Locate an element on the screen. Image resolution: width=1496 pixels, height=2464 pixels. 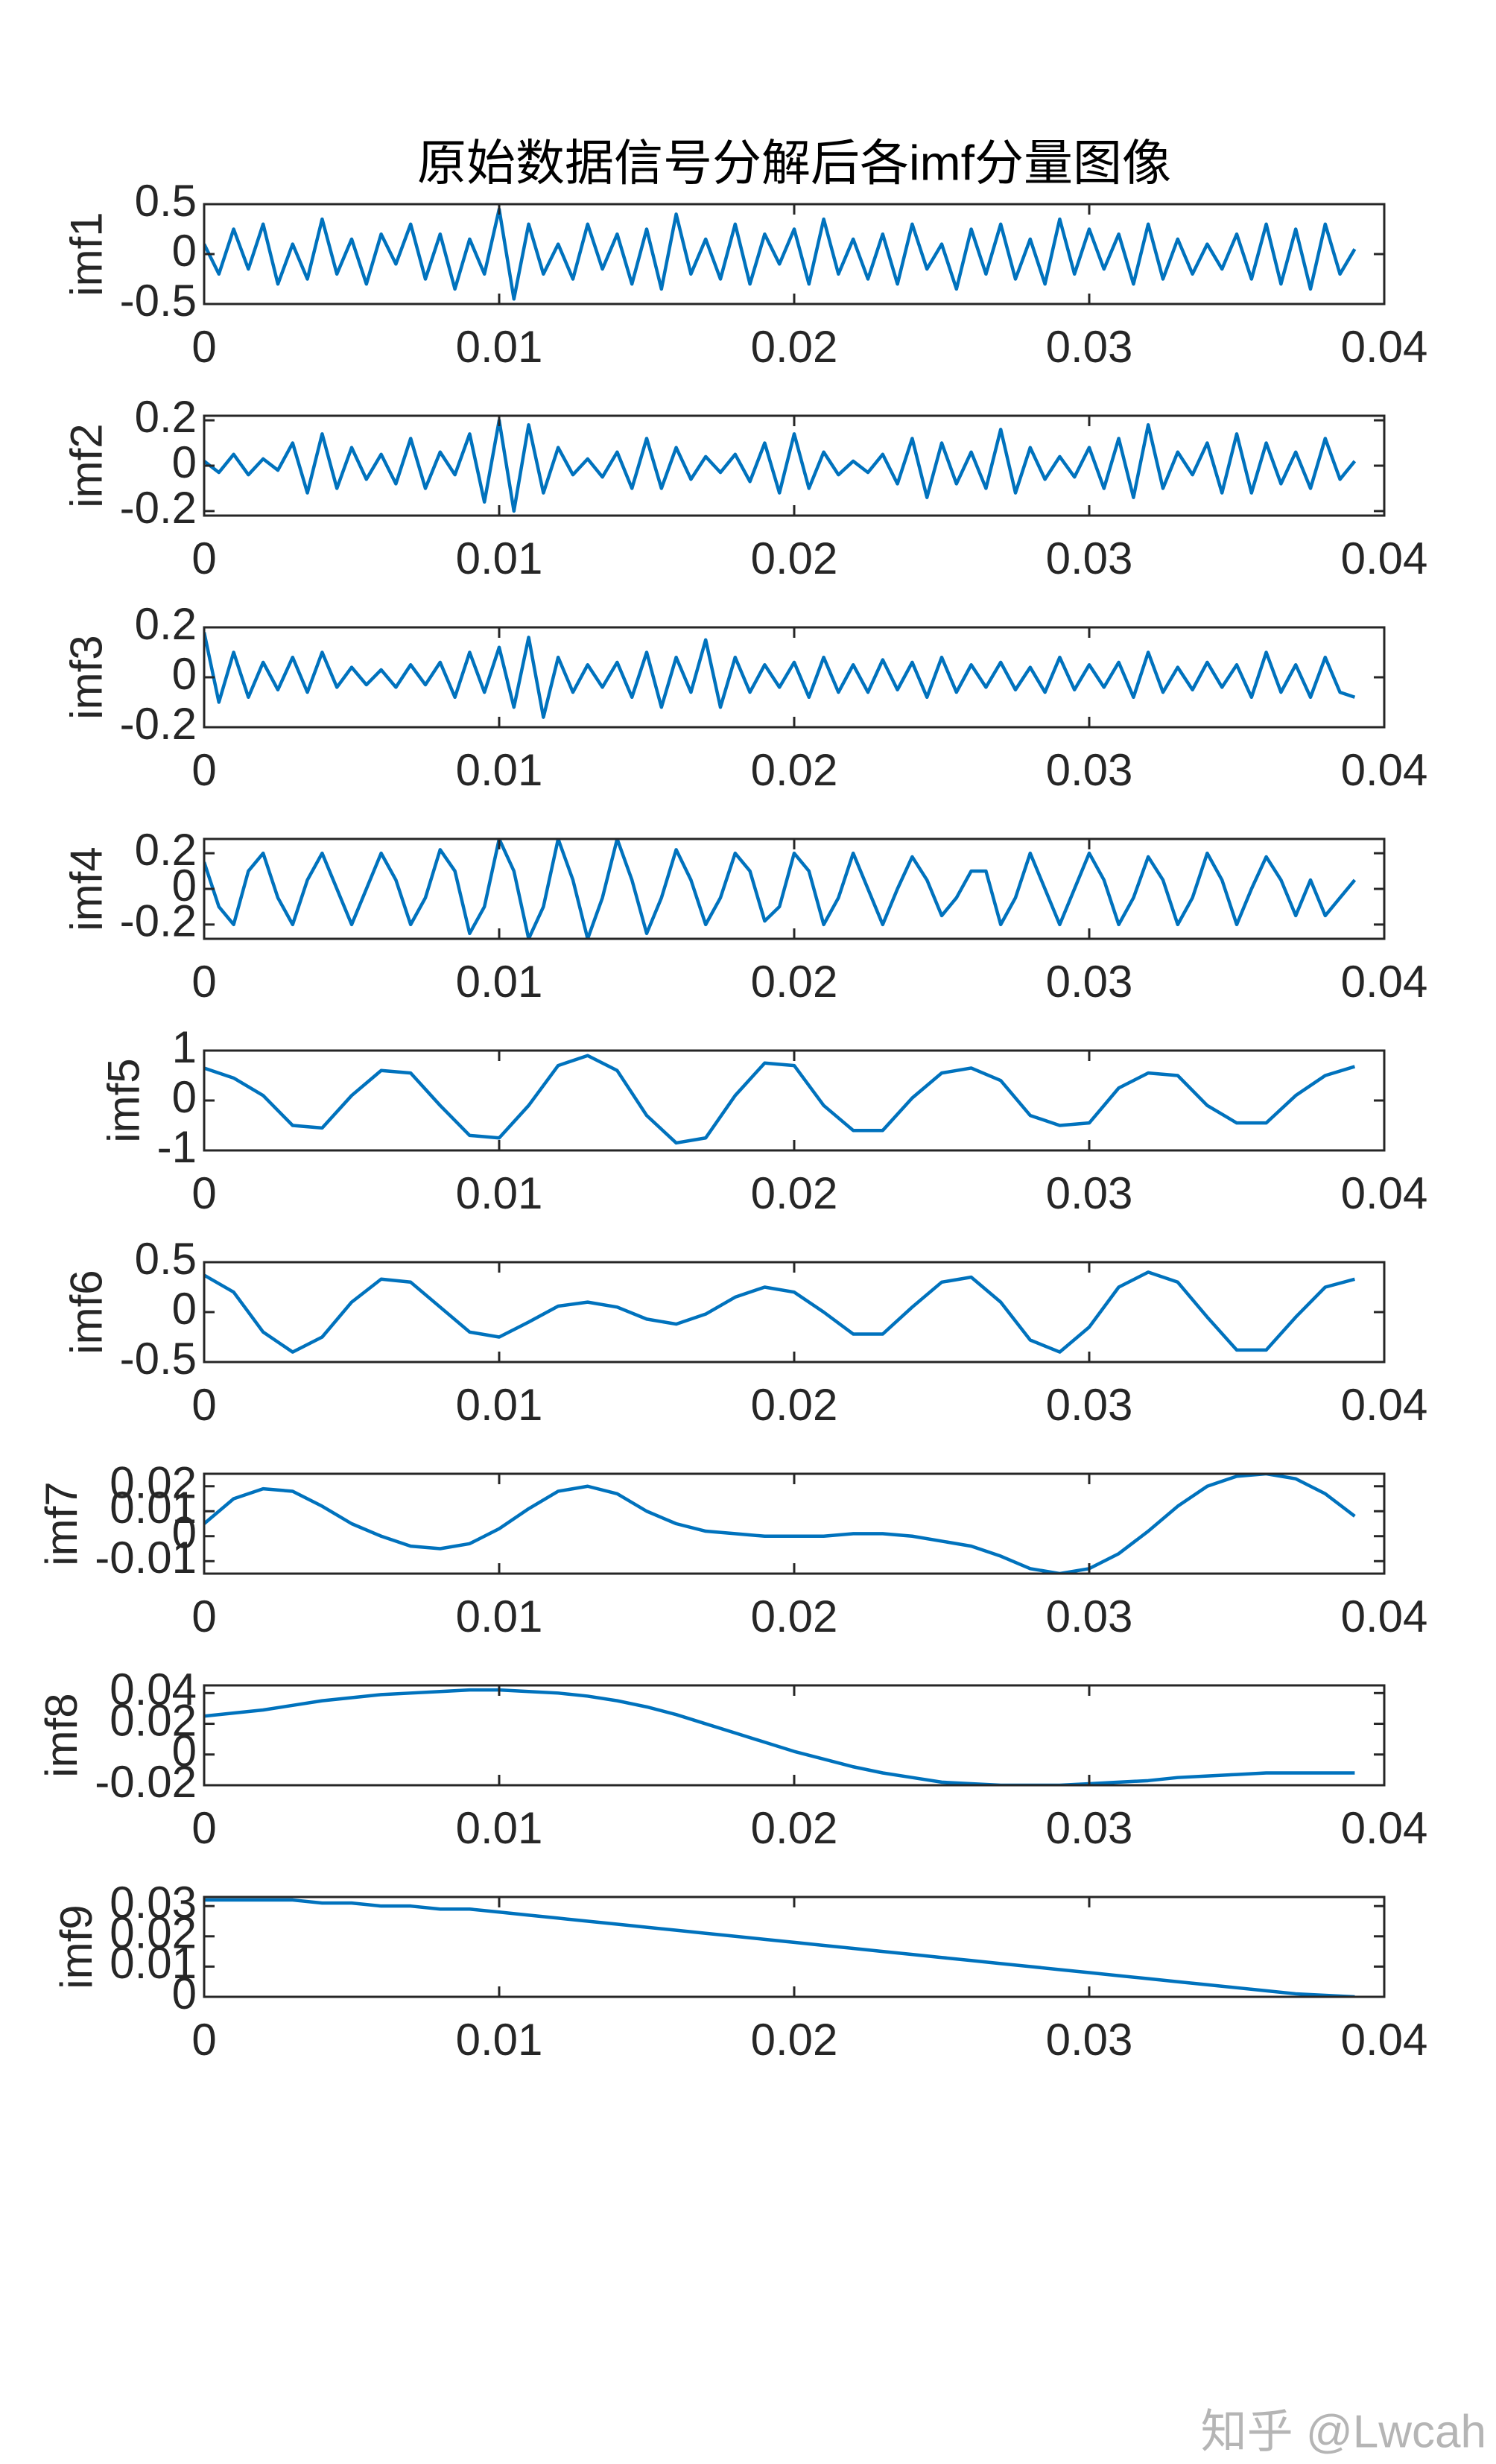
y-axis-label: imf9 is located at coordinates (76, 1946).